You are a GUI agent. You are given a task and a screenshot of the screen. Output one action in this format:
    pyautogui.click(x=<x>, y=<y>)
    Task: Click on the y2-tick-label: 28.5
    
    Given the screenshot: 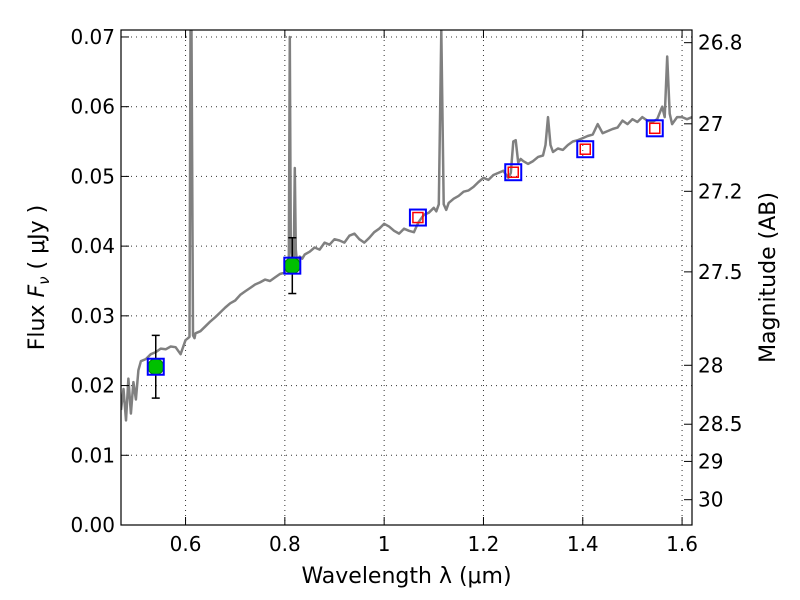 What is the action you would take?
    pyautogui.click(x=720, y=424)
    